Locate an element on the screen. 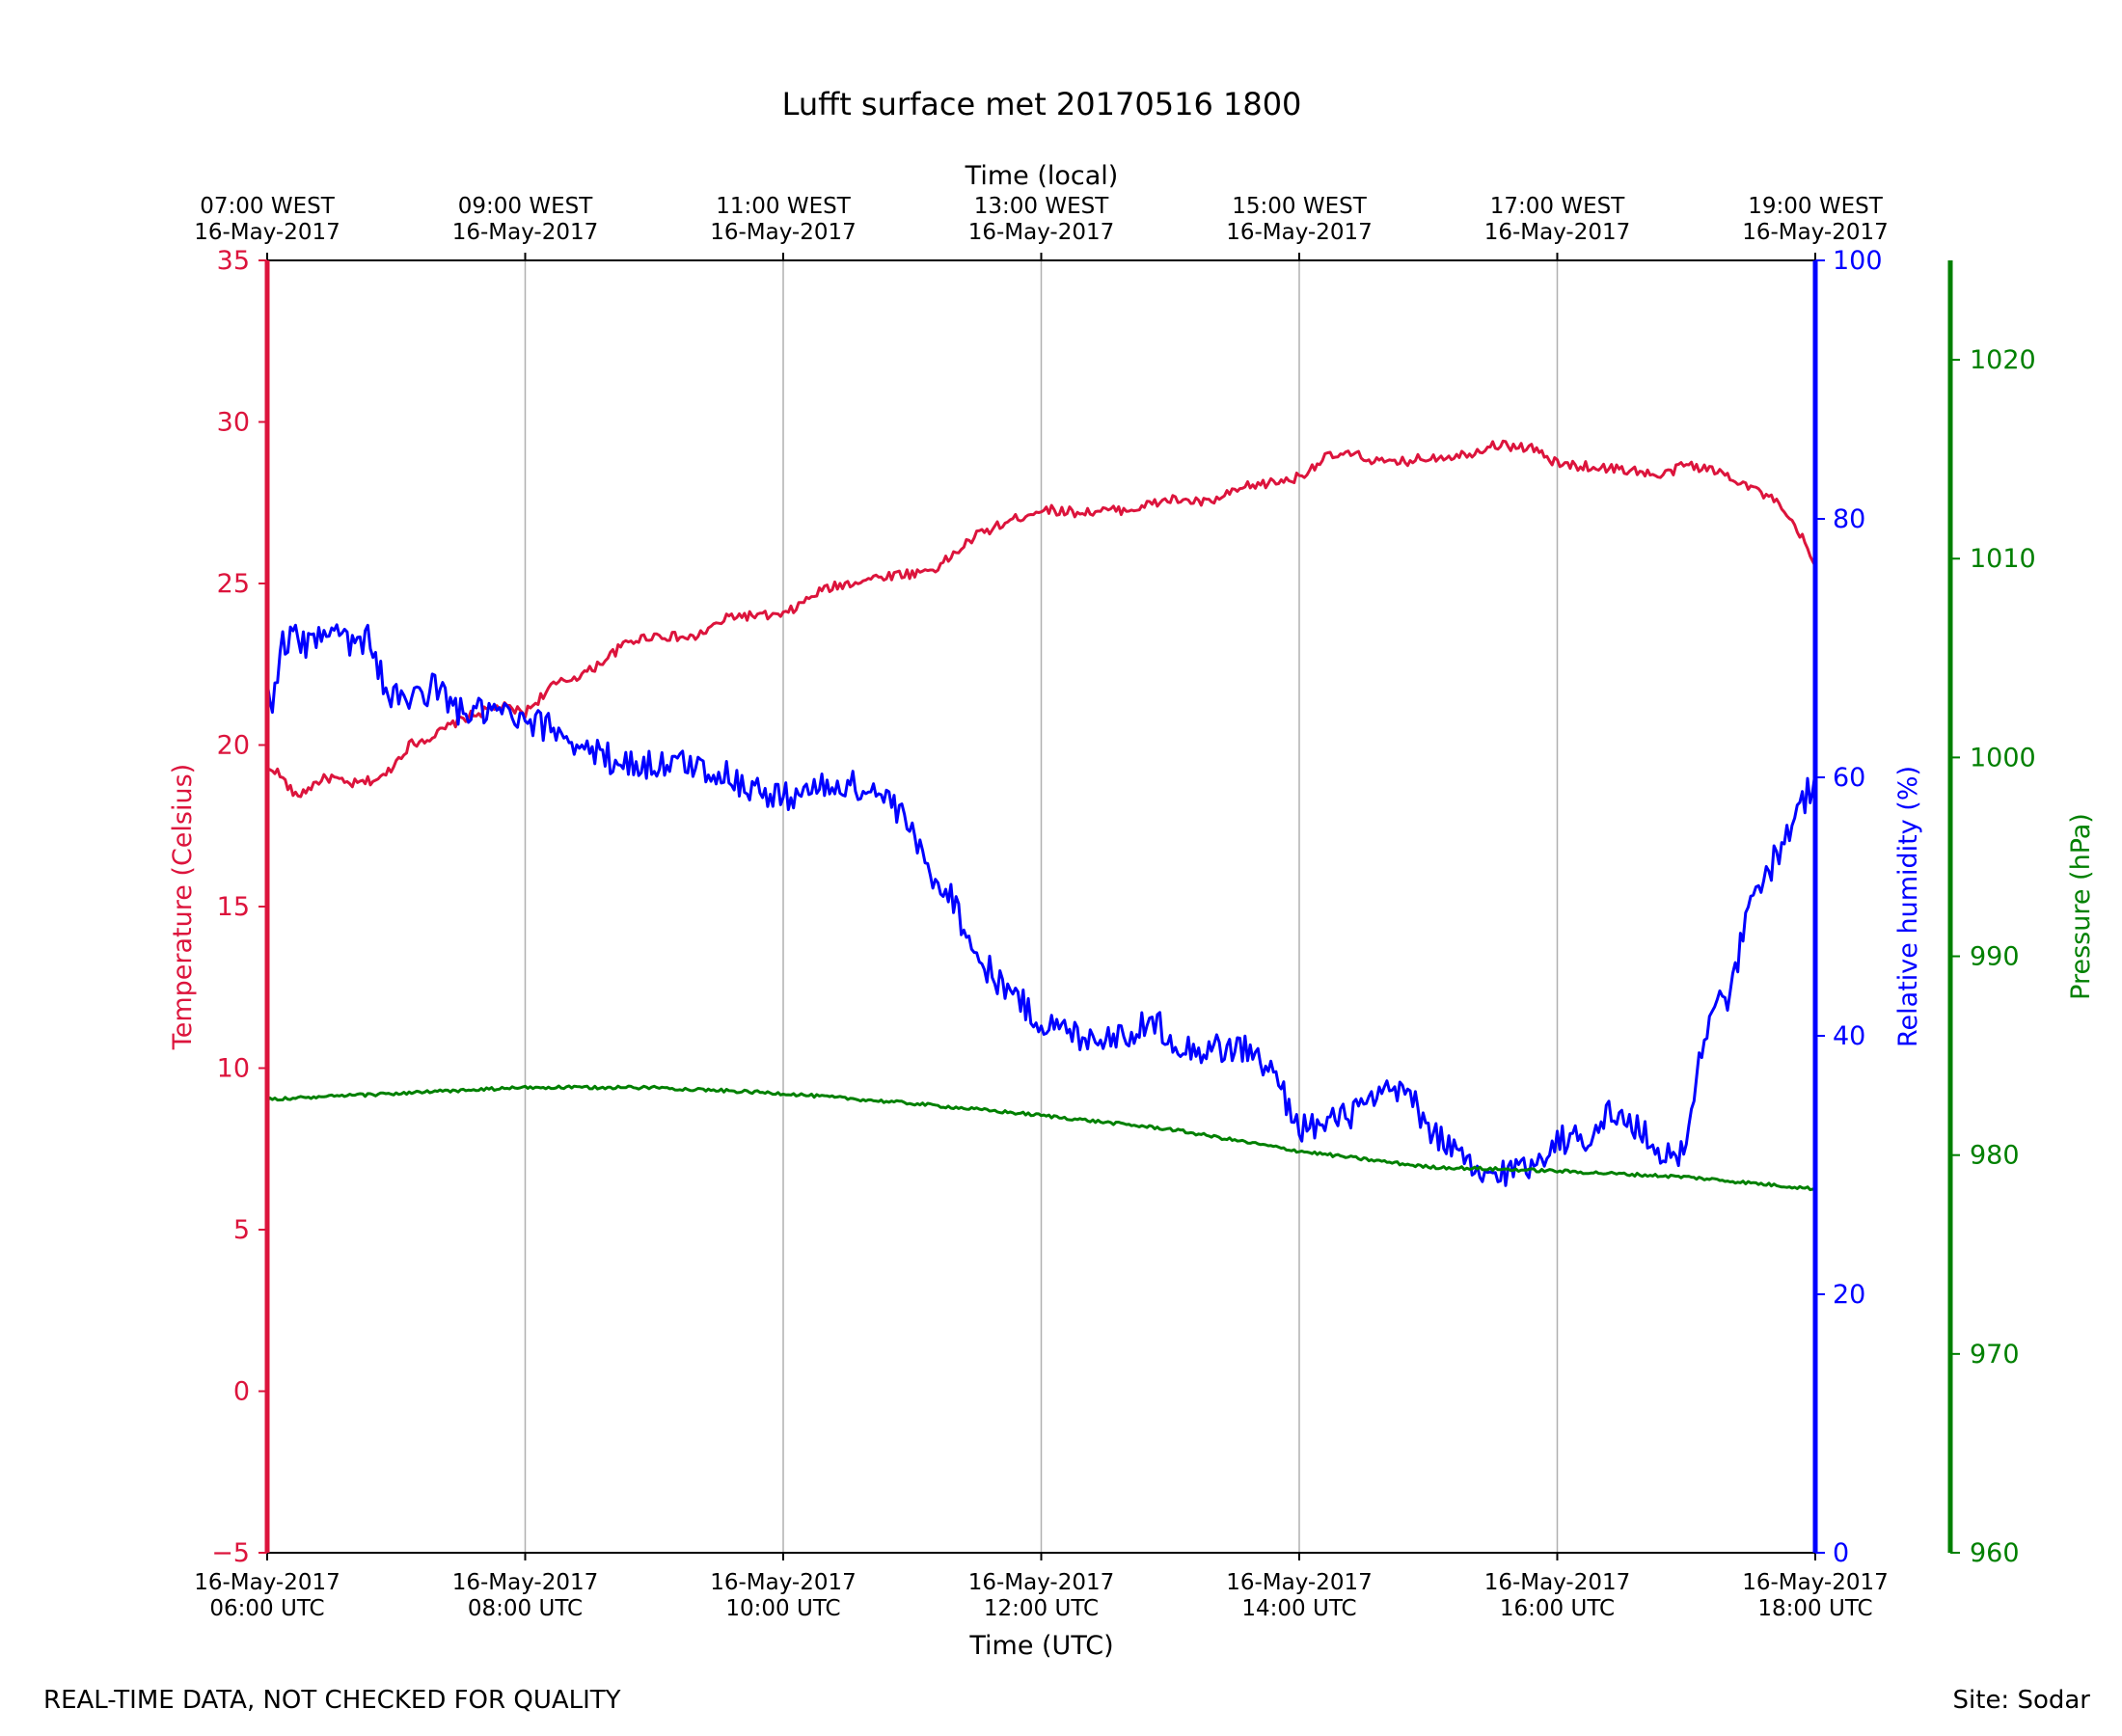  top-tick-label: 19:00 WEST is located at coordinates (1816, 206).